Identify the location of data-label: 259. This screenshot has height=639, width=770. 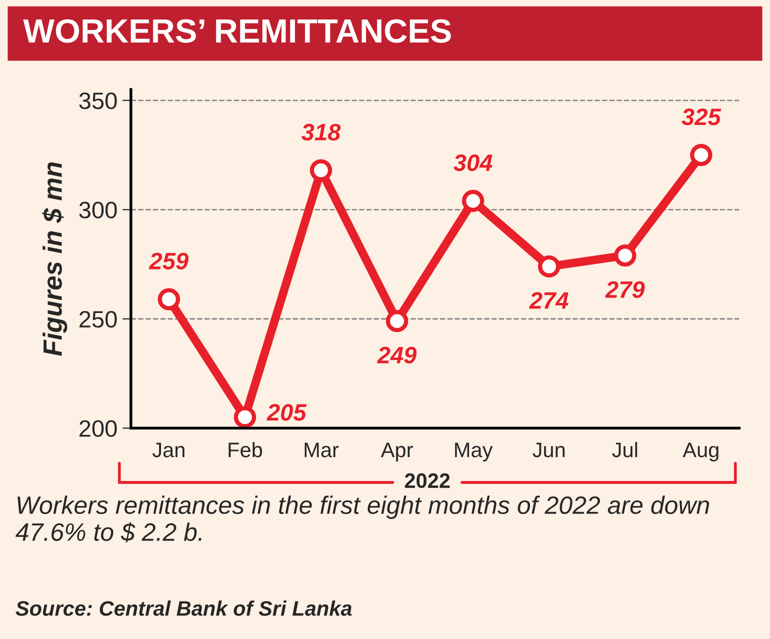
(168, 261).